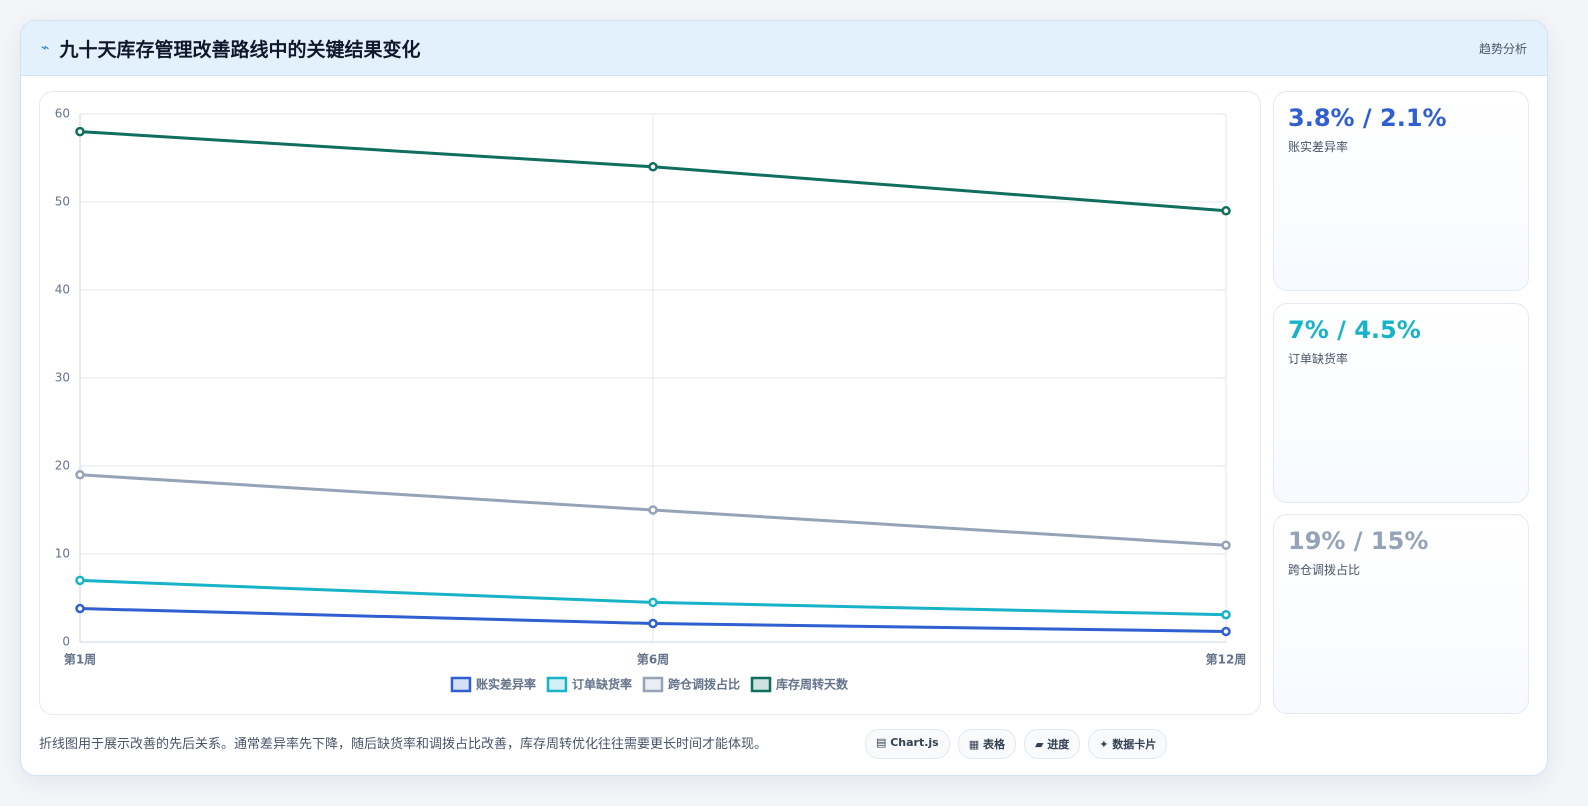 This screenshot has width=1588, height=806. I want to click on x-tick-label: 第6周, so click(653, 659).